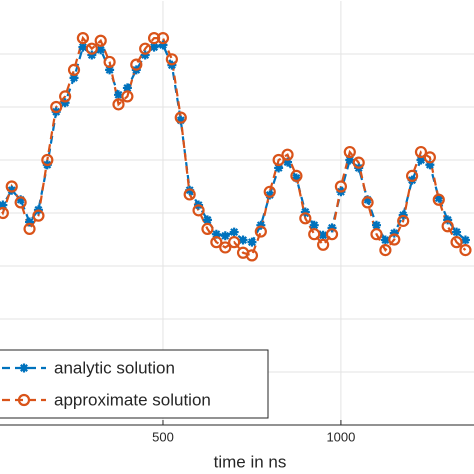 The height and width of the screenshot is (474, 474). I want to click on legend-label: approximate solution, so click(132, 399).